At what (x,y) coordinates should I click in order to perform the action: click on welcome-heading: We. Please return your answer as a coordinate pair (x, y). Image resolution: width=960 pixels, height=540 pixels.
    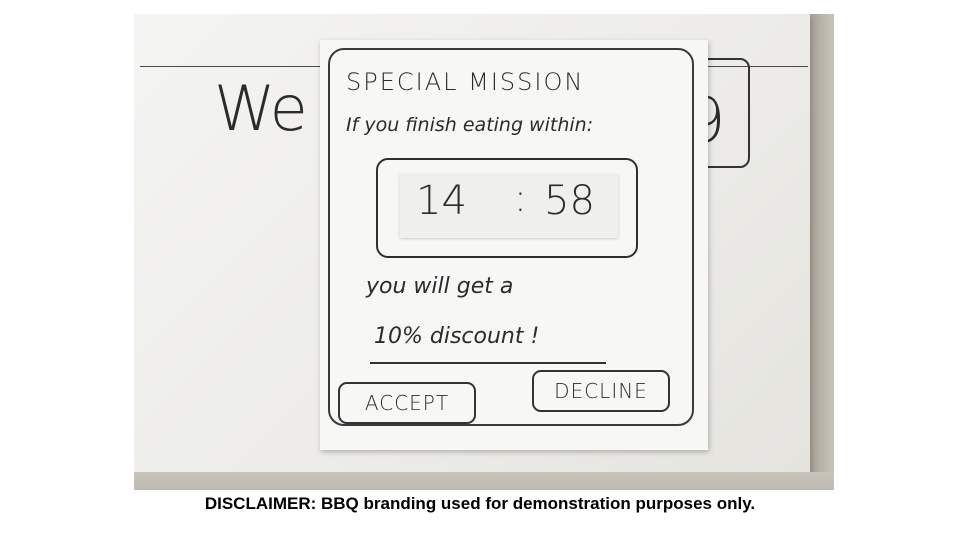
    Looking at the image, I should click on (261, 108).